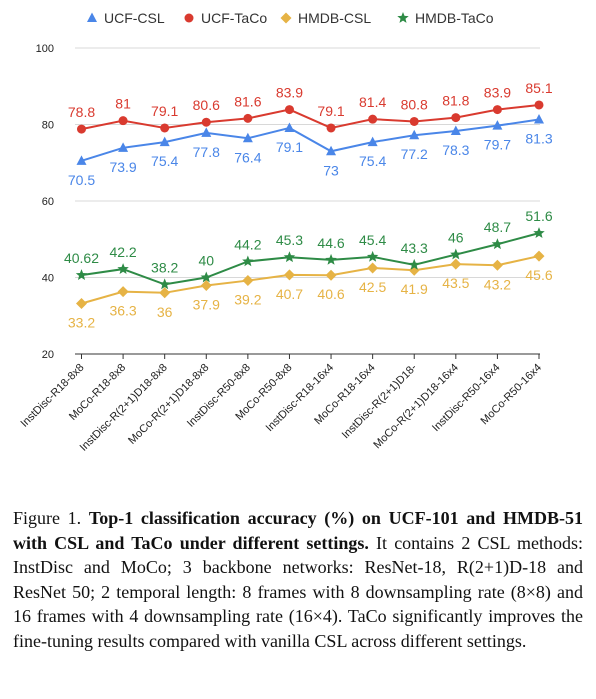 This screenshot has width=596, height=699. I want to click on x-tick-label: MoCo-R(2+1)D18-16x4, so click(416, 407).